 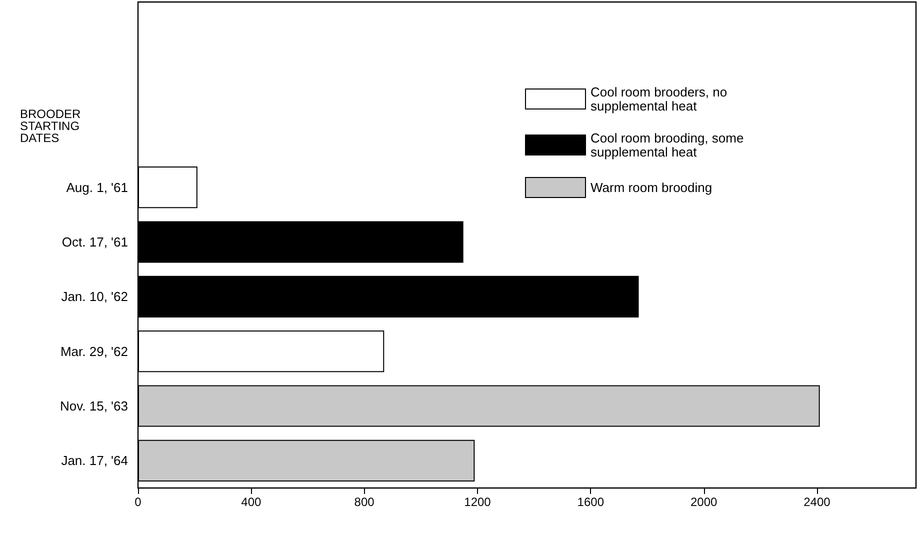 I want to click on legend-label: Cool room brooding, some supplemental heat, so click(x=669, y=145).